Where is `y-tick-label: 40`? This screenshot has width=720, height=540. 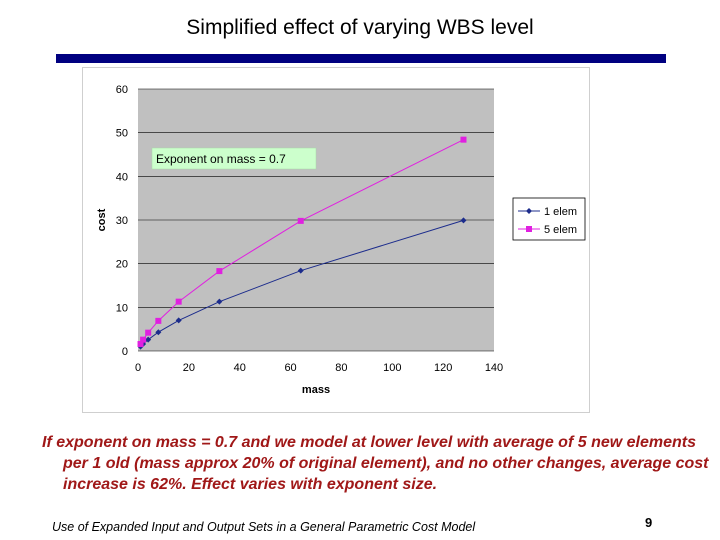 y-tick-label: 40 is located at coordinates (122, 177).